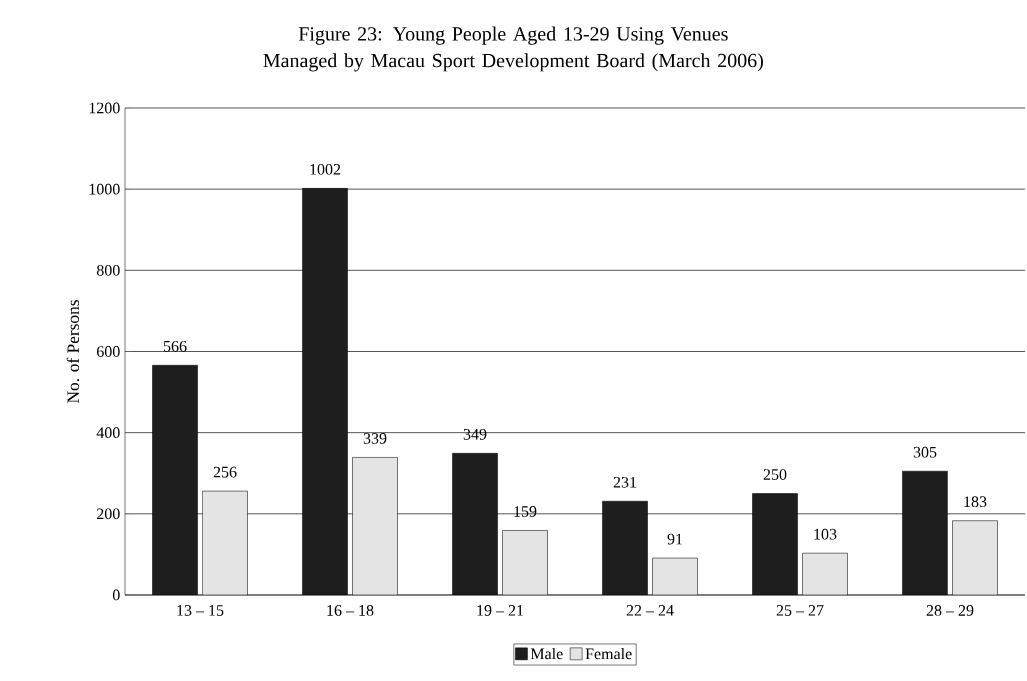 Image resolution: width=1027 pixels, height=681 pixels. I want to click on data-label: 256, so click(225, 472).